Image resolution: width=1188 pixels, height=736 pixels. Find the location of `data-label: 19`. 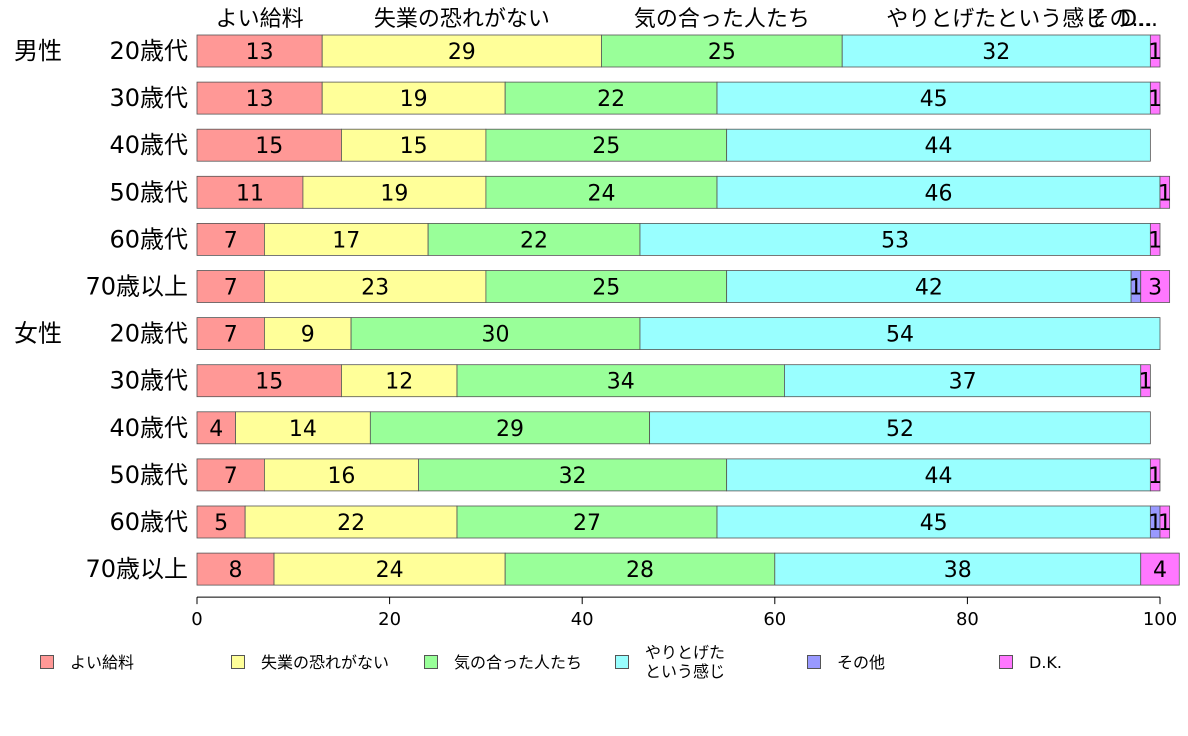

data-label: 19 is located at coordinates (414, 99).